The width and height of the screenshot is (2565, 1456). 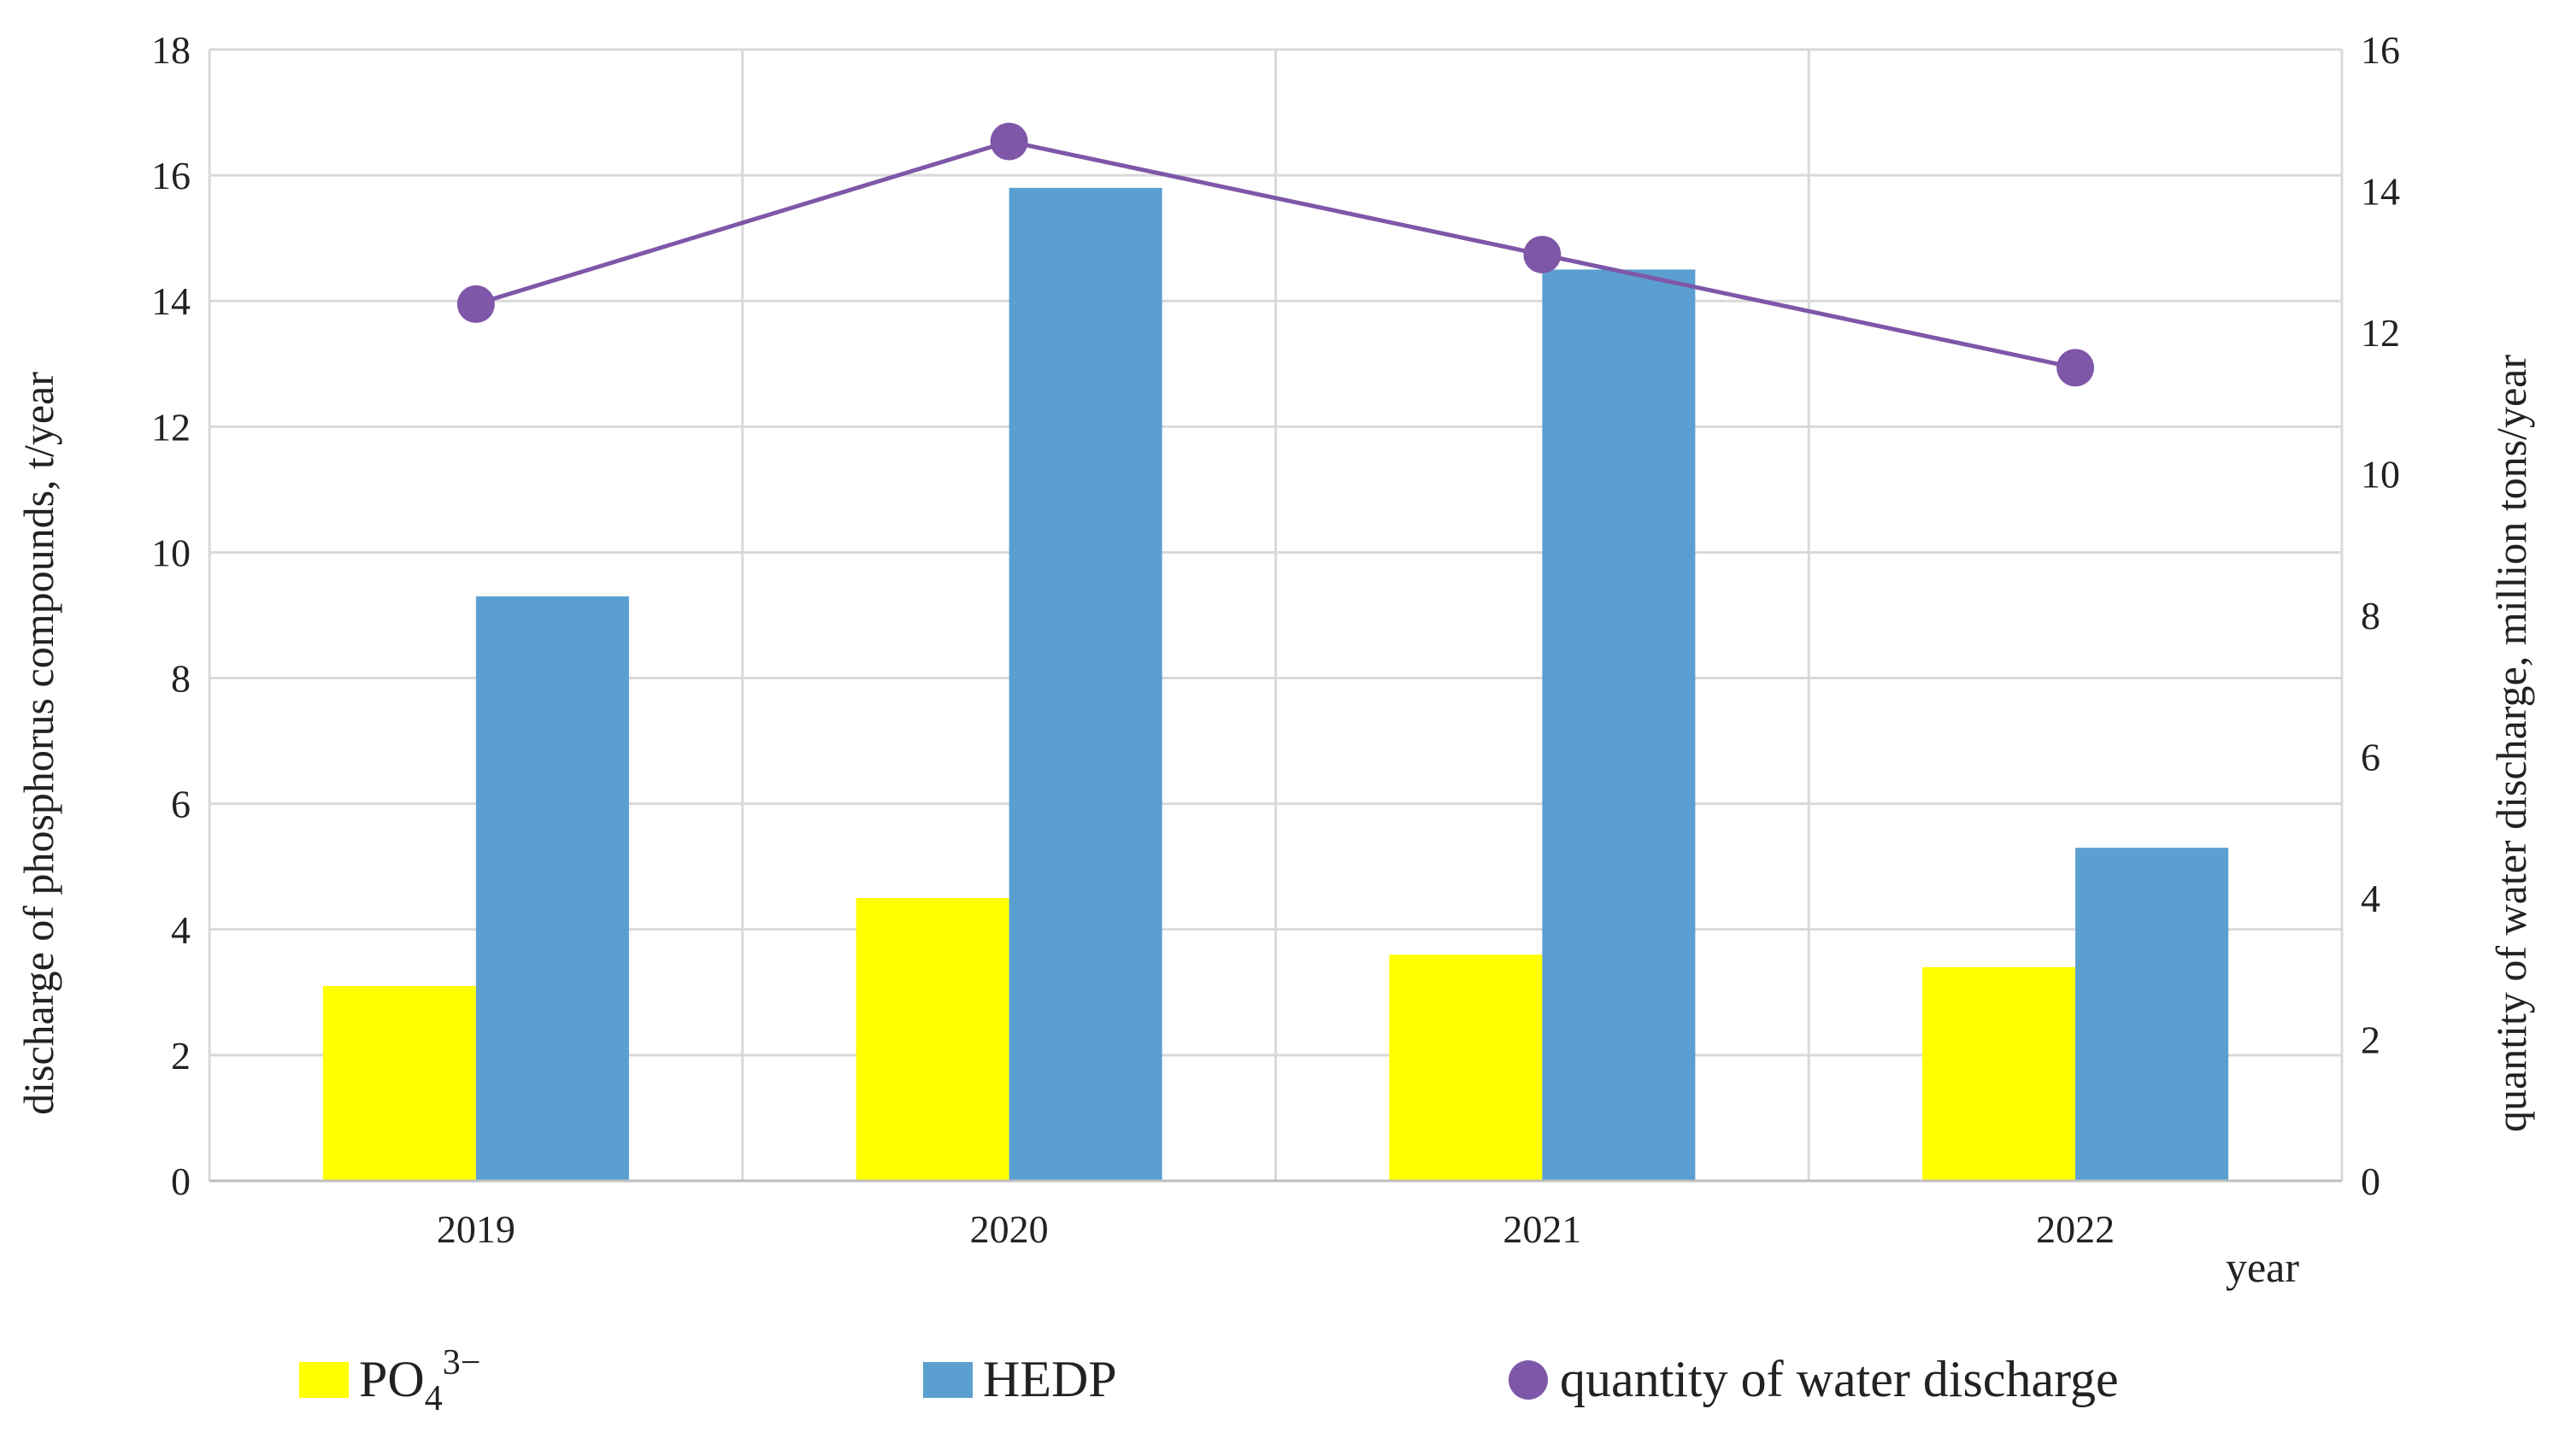 I want to click on y2-tick-label: 10, so click(x=2380, y=474).